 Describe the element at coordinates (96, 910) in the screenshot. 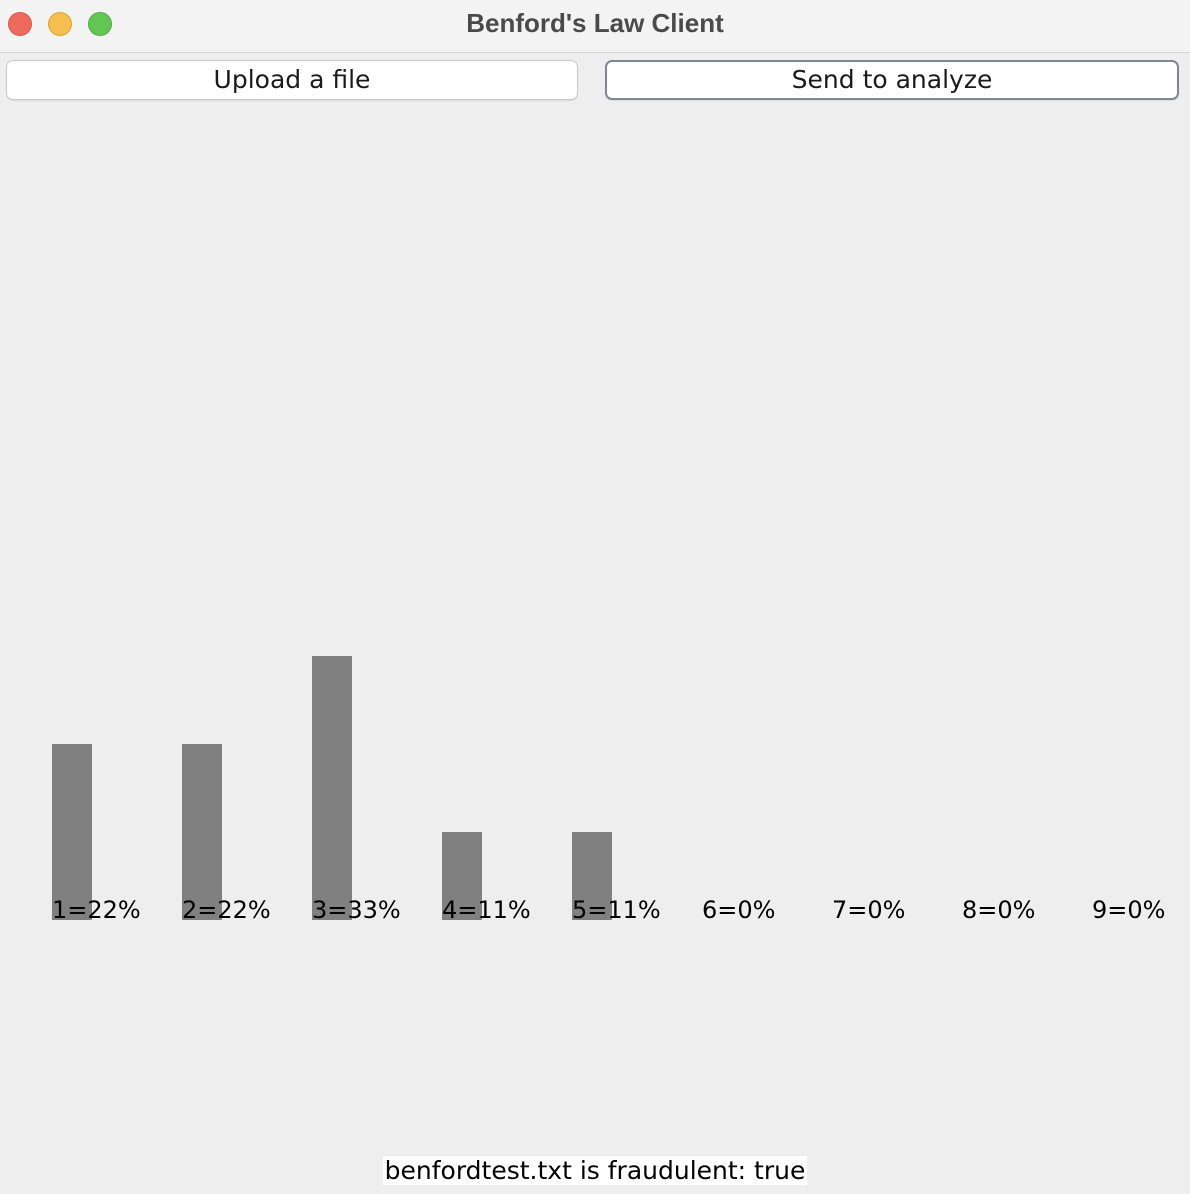

I see `bar-label-digit-1: 1=22%` at that location.